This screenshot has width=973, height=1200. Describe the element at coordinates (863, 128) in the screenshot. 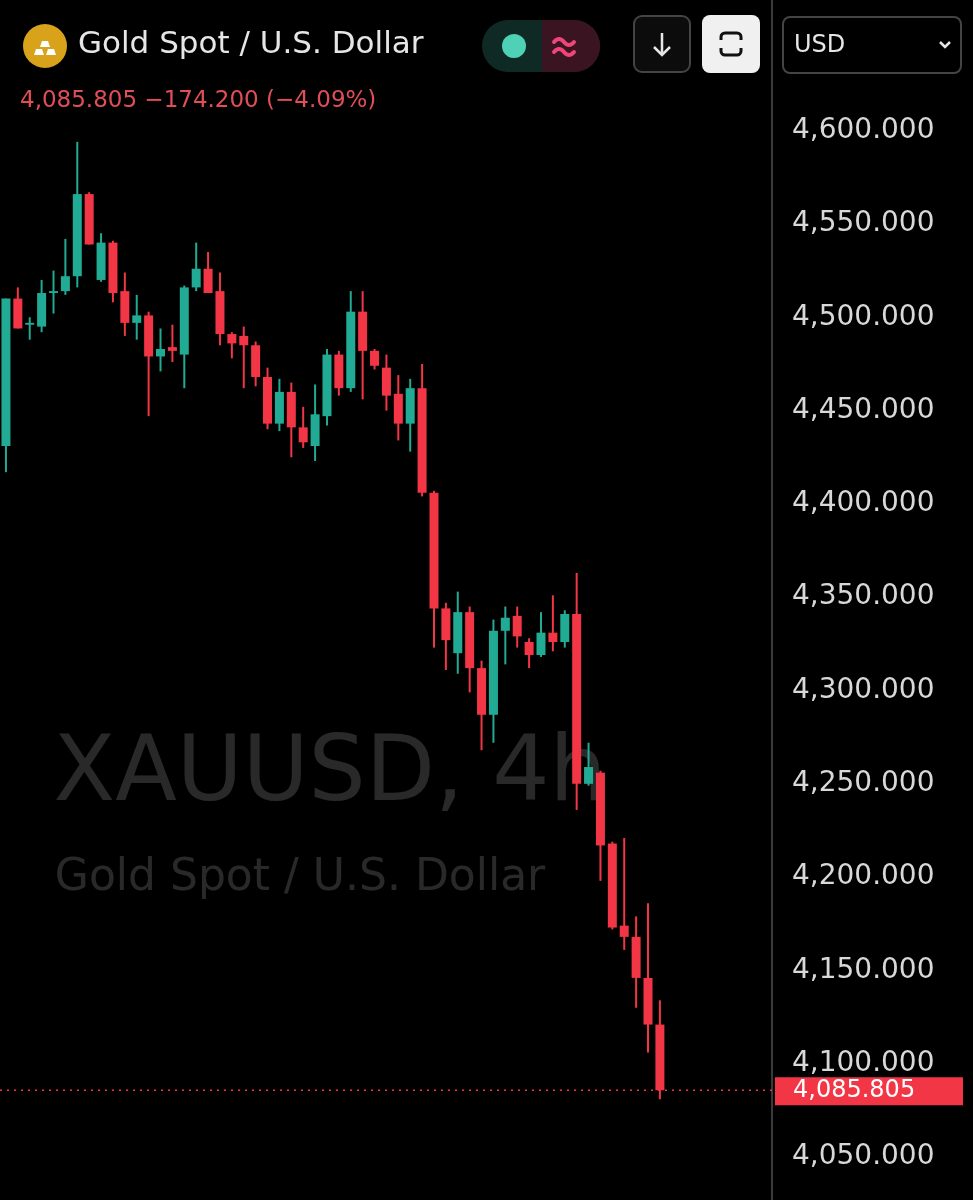

I see `y-tick-label: 4,600.000` at that location.